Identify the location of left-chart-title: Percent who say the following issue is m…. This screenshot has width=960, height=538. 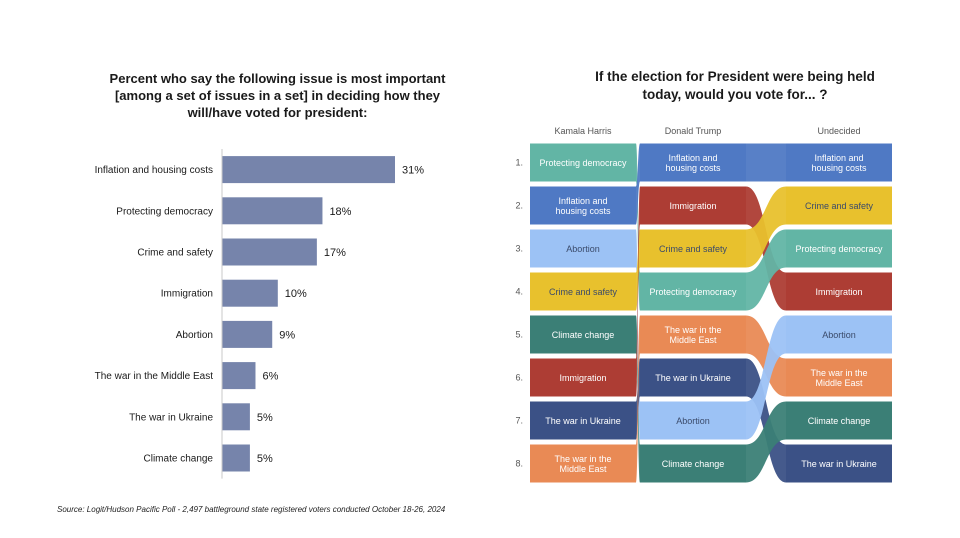
(277, 95).